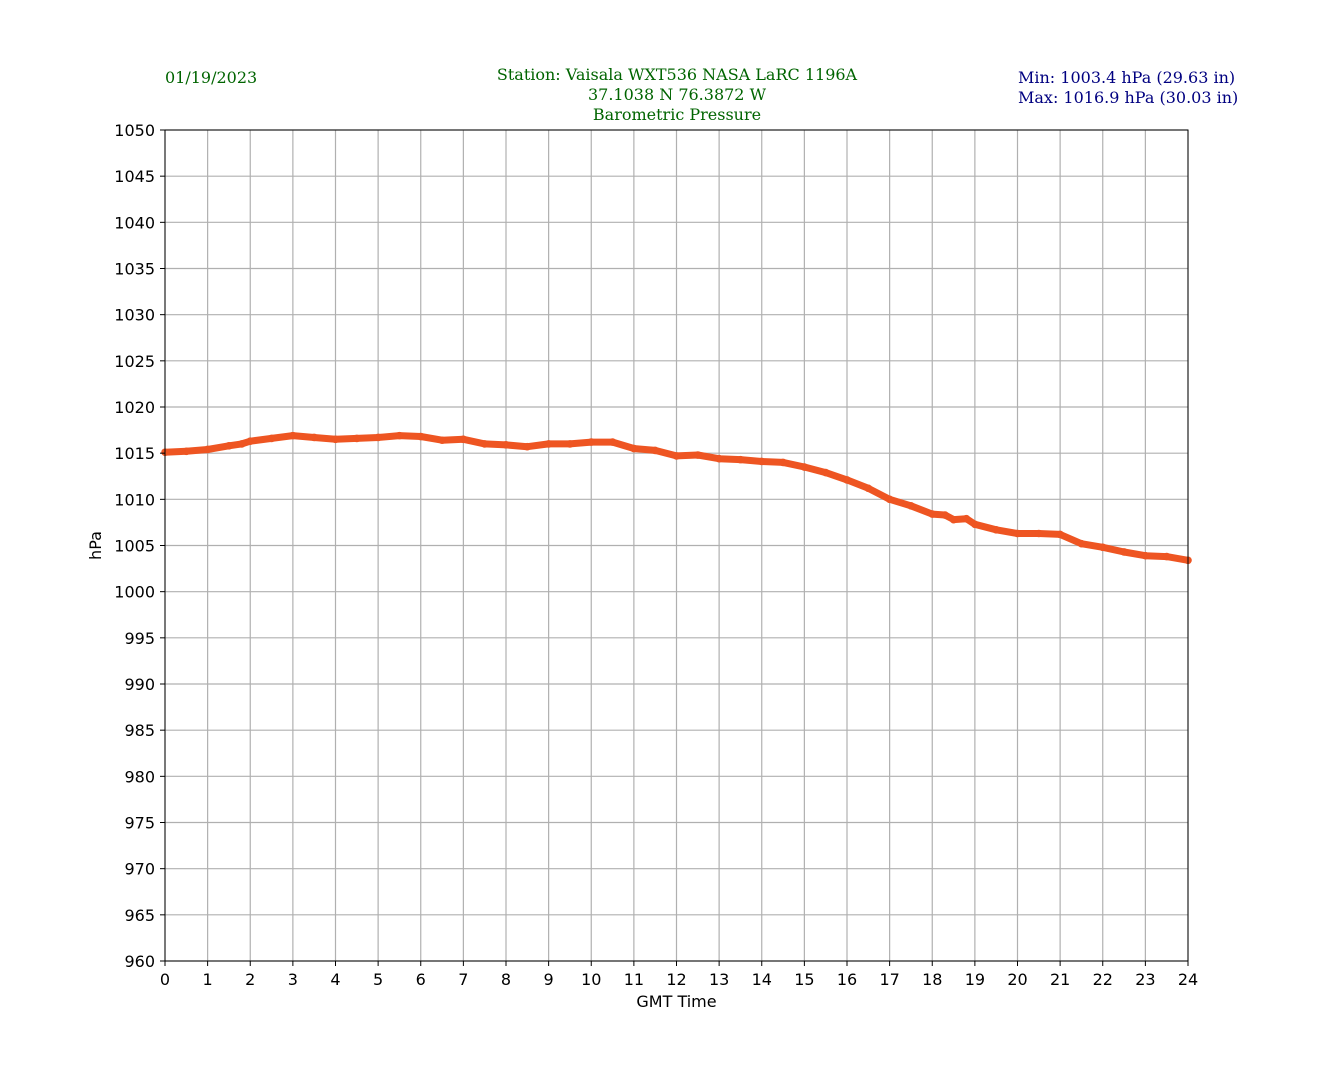  I want to click on y-tick-label: 1015, so click(134, 453).